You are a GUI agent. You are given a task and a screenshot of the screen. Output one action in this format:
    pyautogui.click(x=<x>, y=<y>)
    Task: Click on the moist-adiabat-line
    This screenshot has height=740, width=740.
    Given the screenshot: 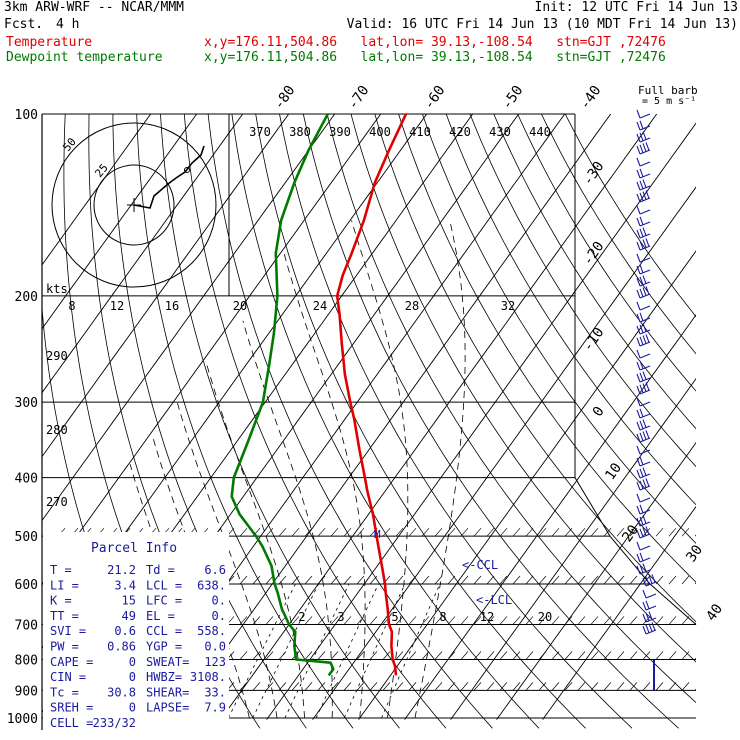 What is the action you would take?
    pyautogui.click(x=255, y=541)
    